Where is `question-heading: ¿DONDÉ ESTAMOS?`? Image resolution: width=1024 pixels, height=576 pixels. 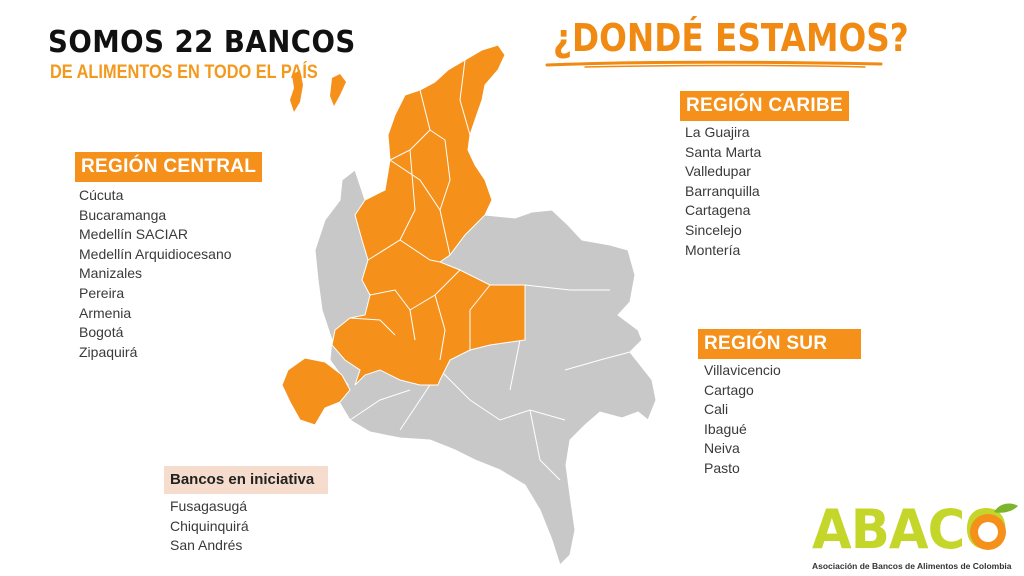
question-heading: ¿DONDÉ ESTAMOS? is located at coordinates (731, 38).